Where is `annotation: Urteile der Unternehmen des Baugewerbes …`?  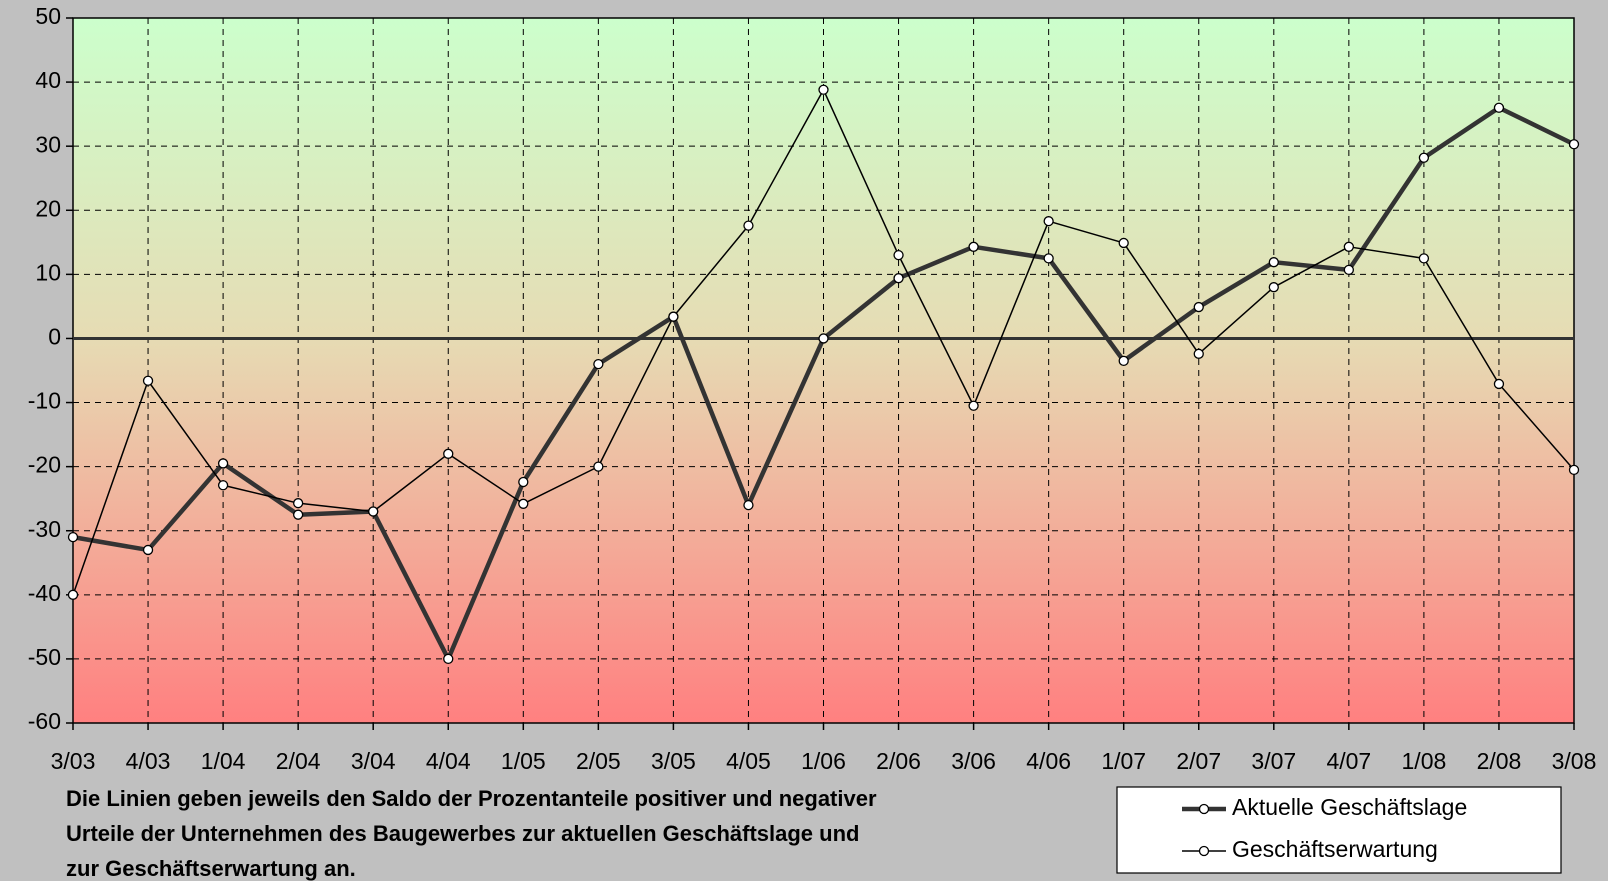 annotation: Urteile der Unternehmen des Baugewerbes … is located at coordinates (462, 833).